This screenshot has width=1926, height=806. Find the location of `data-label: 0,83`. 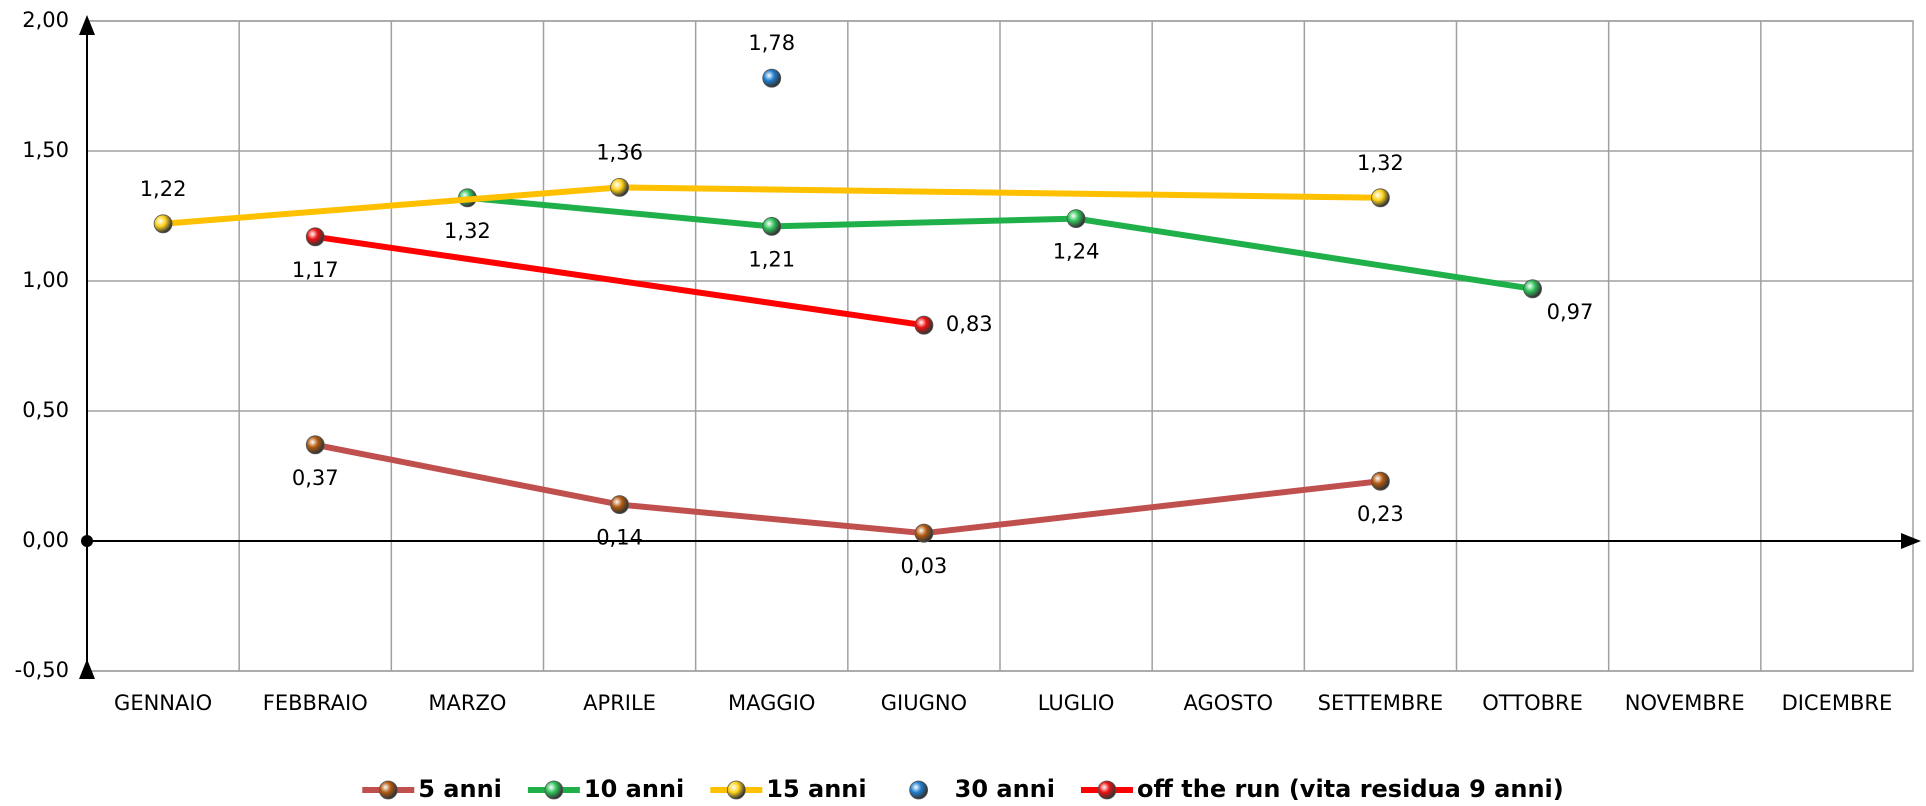

data-label: 0,83 is located at coordinates (969, 324).